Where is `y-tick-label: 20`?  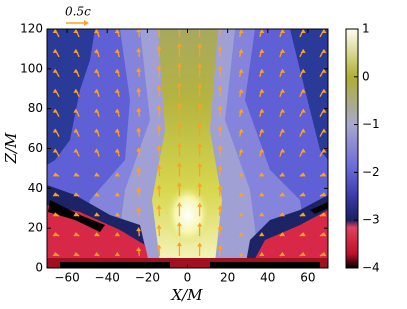
y-tick-label: 20 is located at coordinates (35, 228).